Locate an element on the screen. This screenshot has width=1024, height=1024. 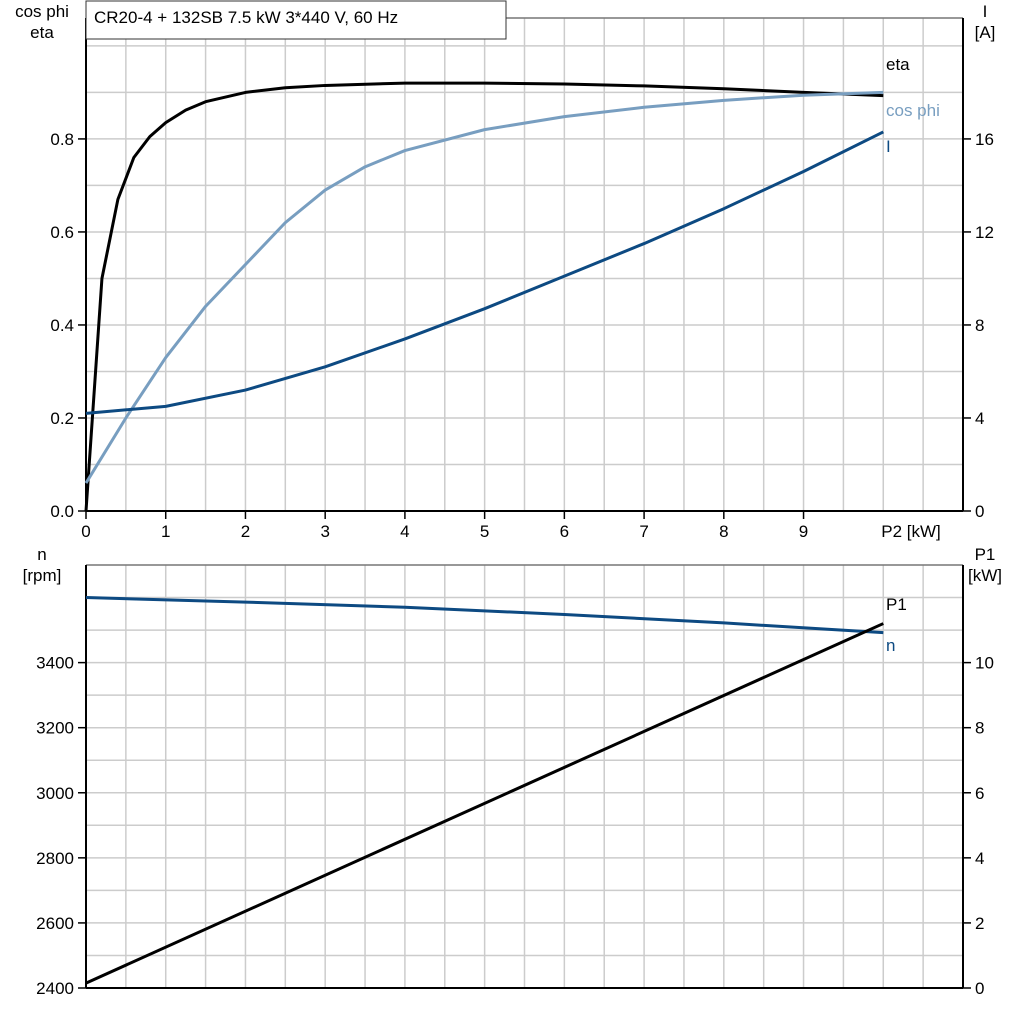
left-axis-label: cos phi is located at coordinates (42, 11).